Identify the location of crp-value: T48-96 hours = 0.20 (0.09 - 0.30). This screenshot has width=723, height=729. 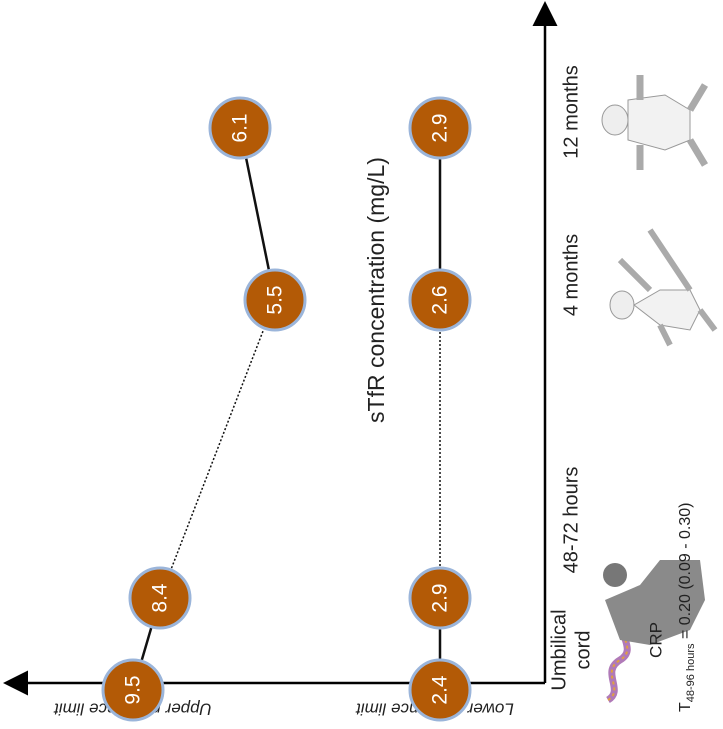
(687, 607).